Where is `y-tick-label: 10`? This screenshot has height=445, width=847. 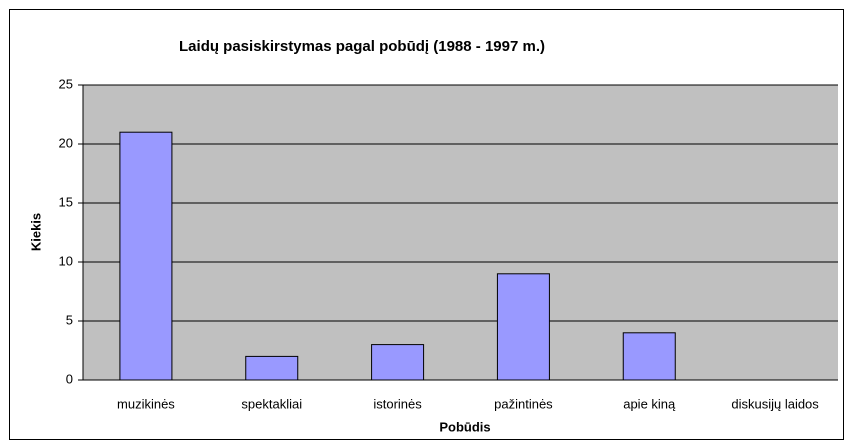
y-tick-label: 10 is located at coordinates (66, 260).